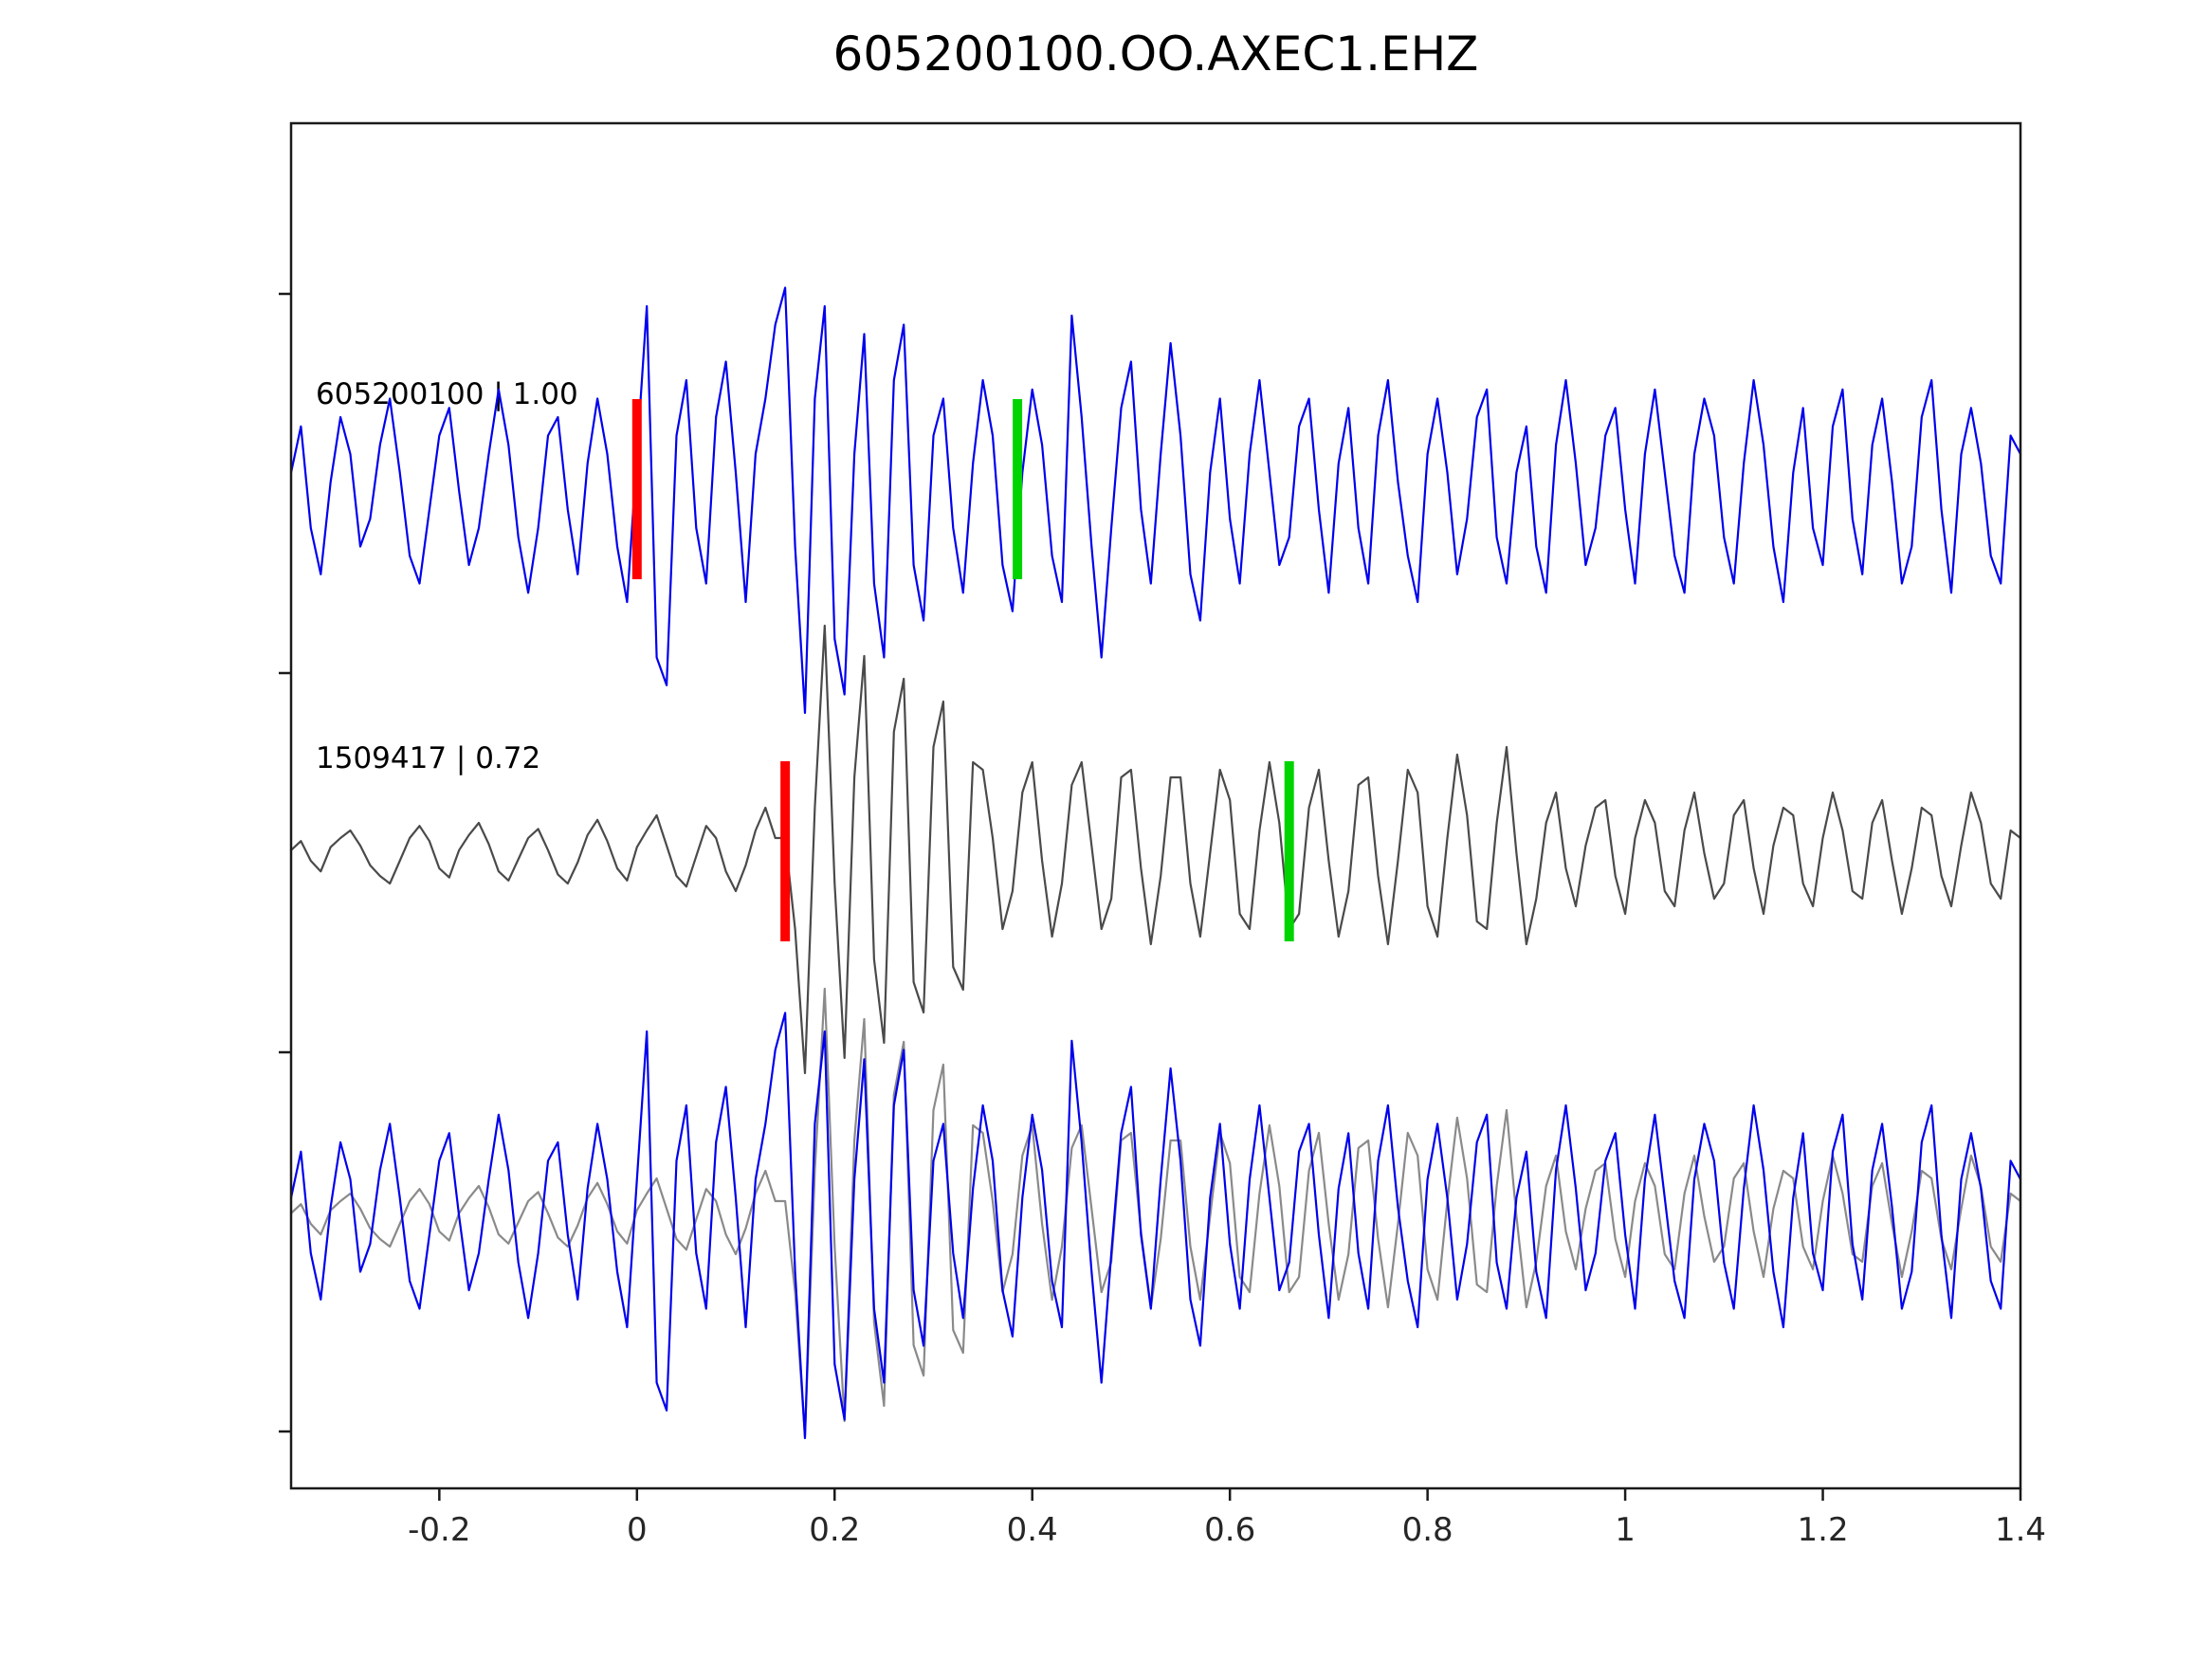  What do you see at coordinates (637, 1530) in the screenshot?
I see `x-tick-label: 0` at bounding box center [637, 1530].